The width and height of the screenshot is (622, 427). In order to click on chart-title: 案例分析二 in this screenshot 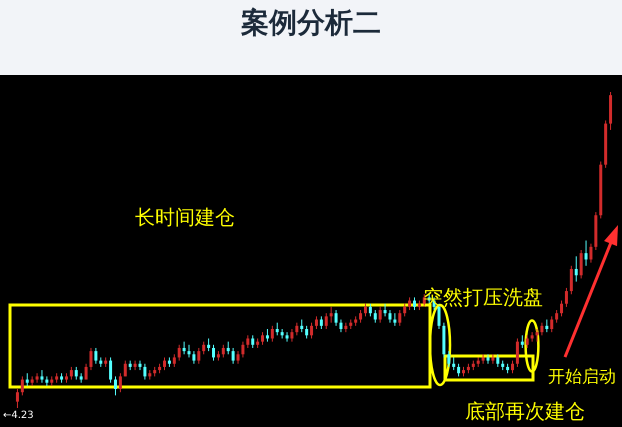, I will do `click(310, 22)`.